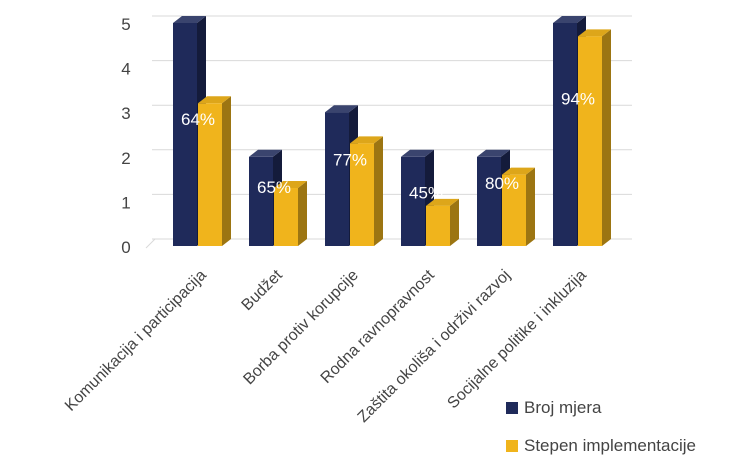  Describe the element at coordinates (388, 243) in the screenshot. I see `floor-edge` at that location.